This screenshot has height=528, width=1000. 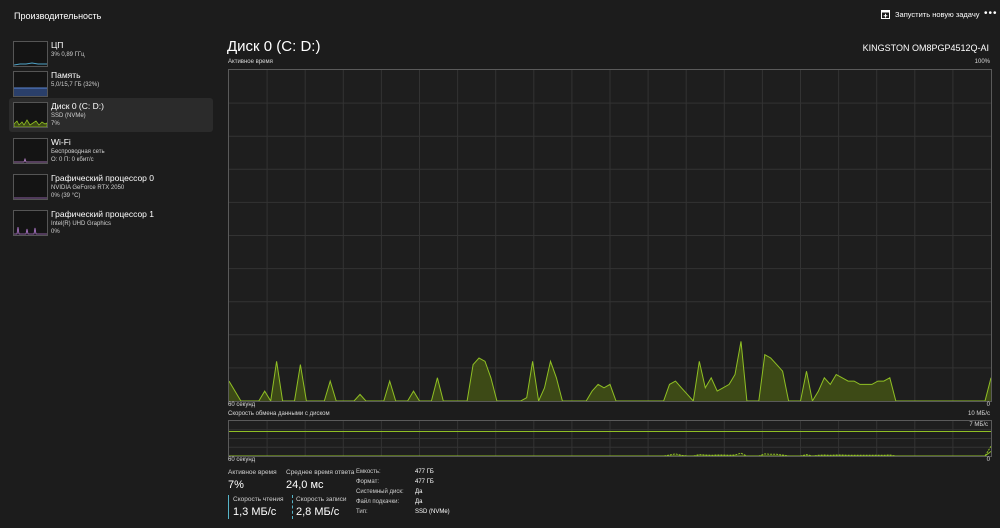 I want to click on capacity-label: Емкость:, so click(x=368, y=472).